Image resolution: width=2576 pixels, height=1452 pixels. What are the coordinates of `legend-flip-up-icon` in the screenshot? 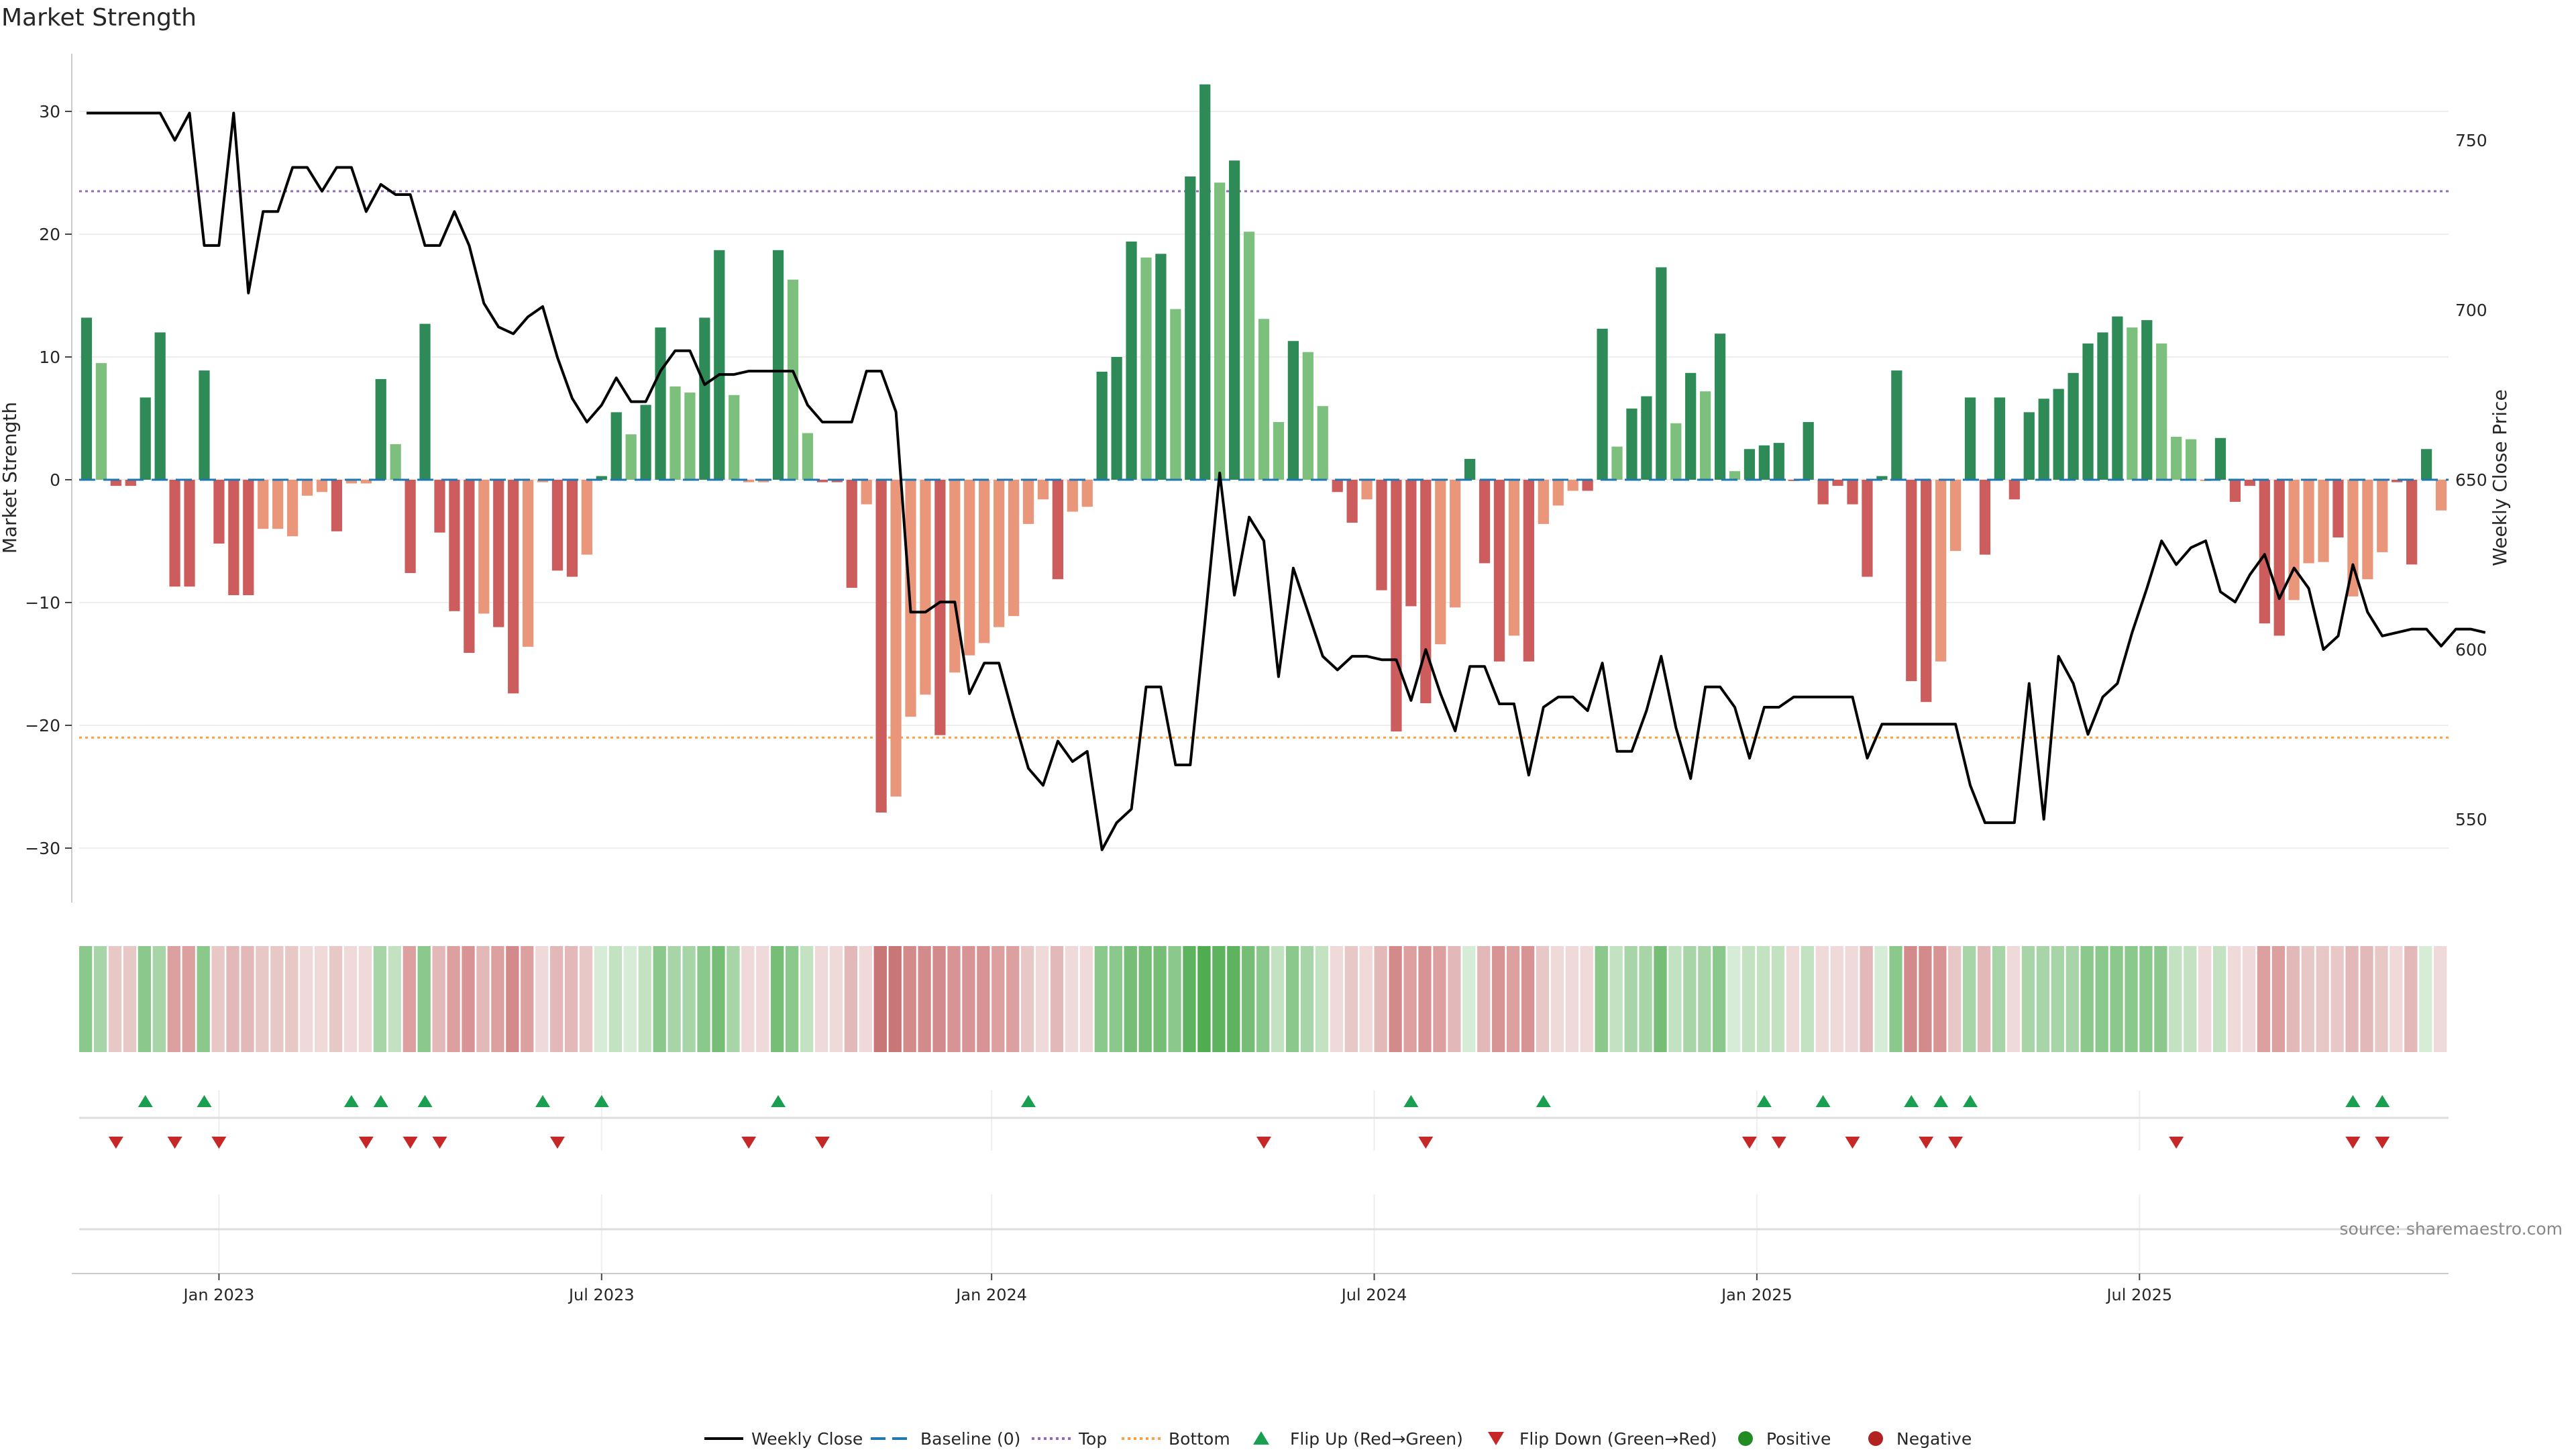 It's located at (1261, 1438).